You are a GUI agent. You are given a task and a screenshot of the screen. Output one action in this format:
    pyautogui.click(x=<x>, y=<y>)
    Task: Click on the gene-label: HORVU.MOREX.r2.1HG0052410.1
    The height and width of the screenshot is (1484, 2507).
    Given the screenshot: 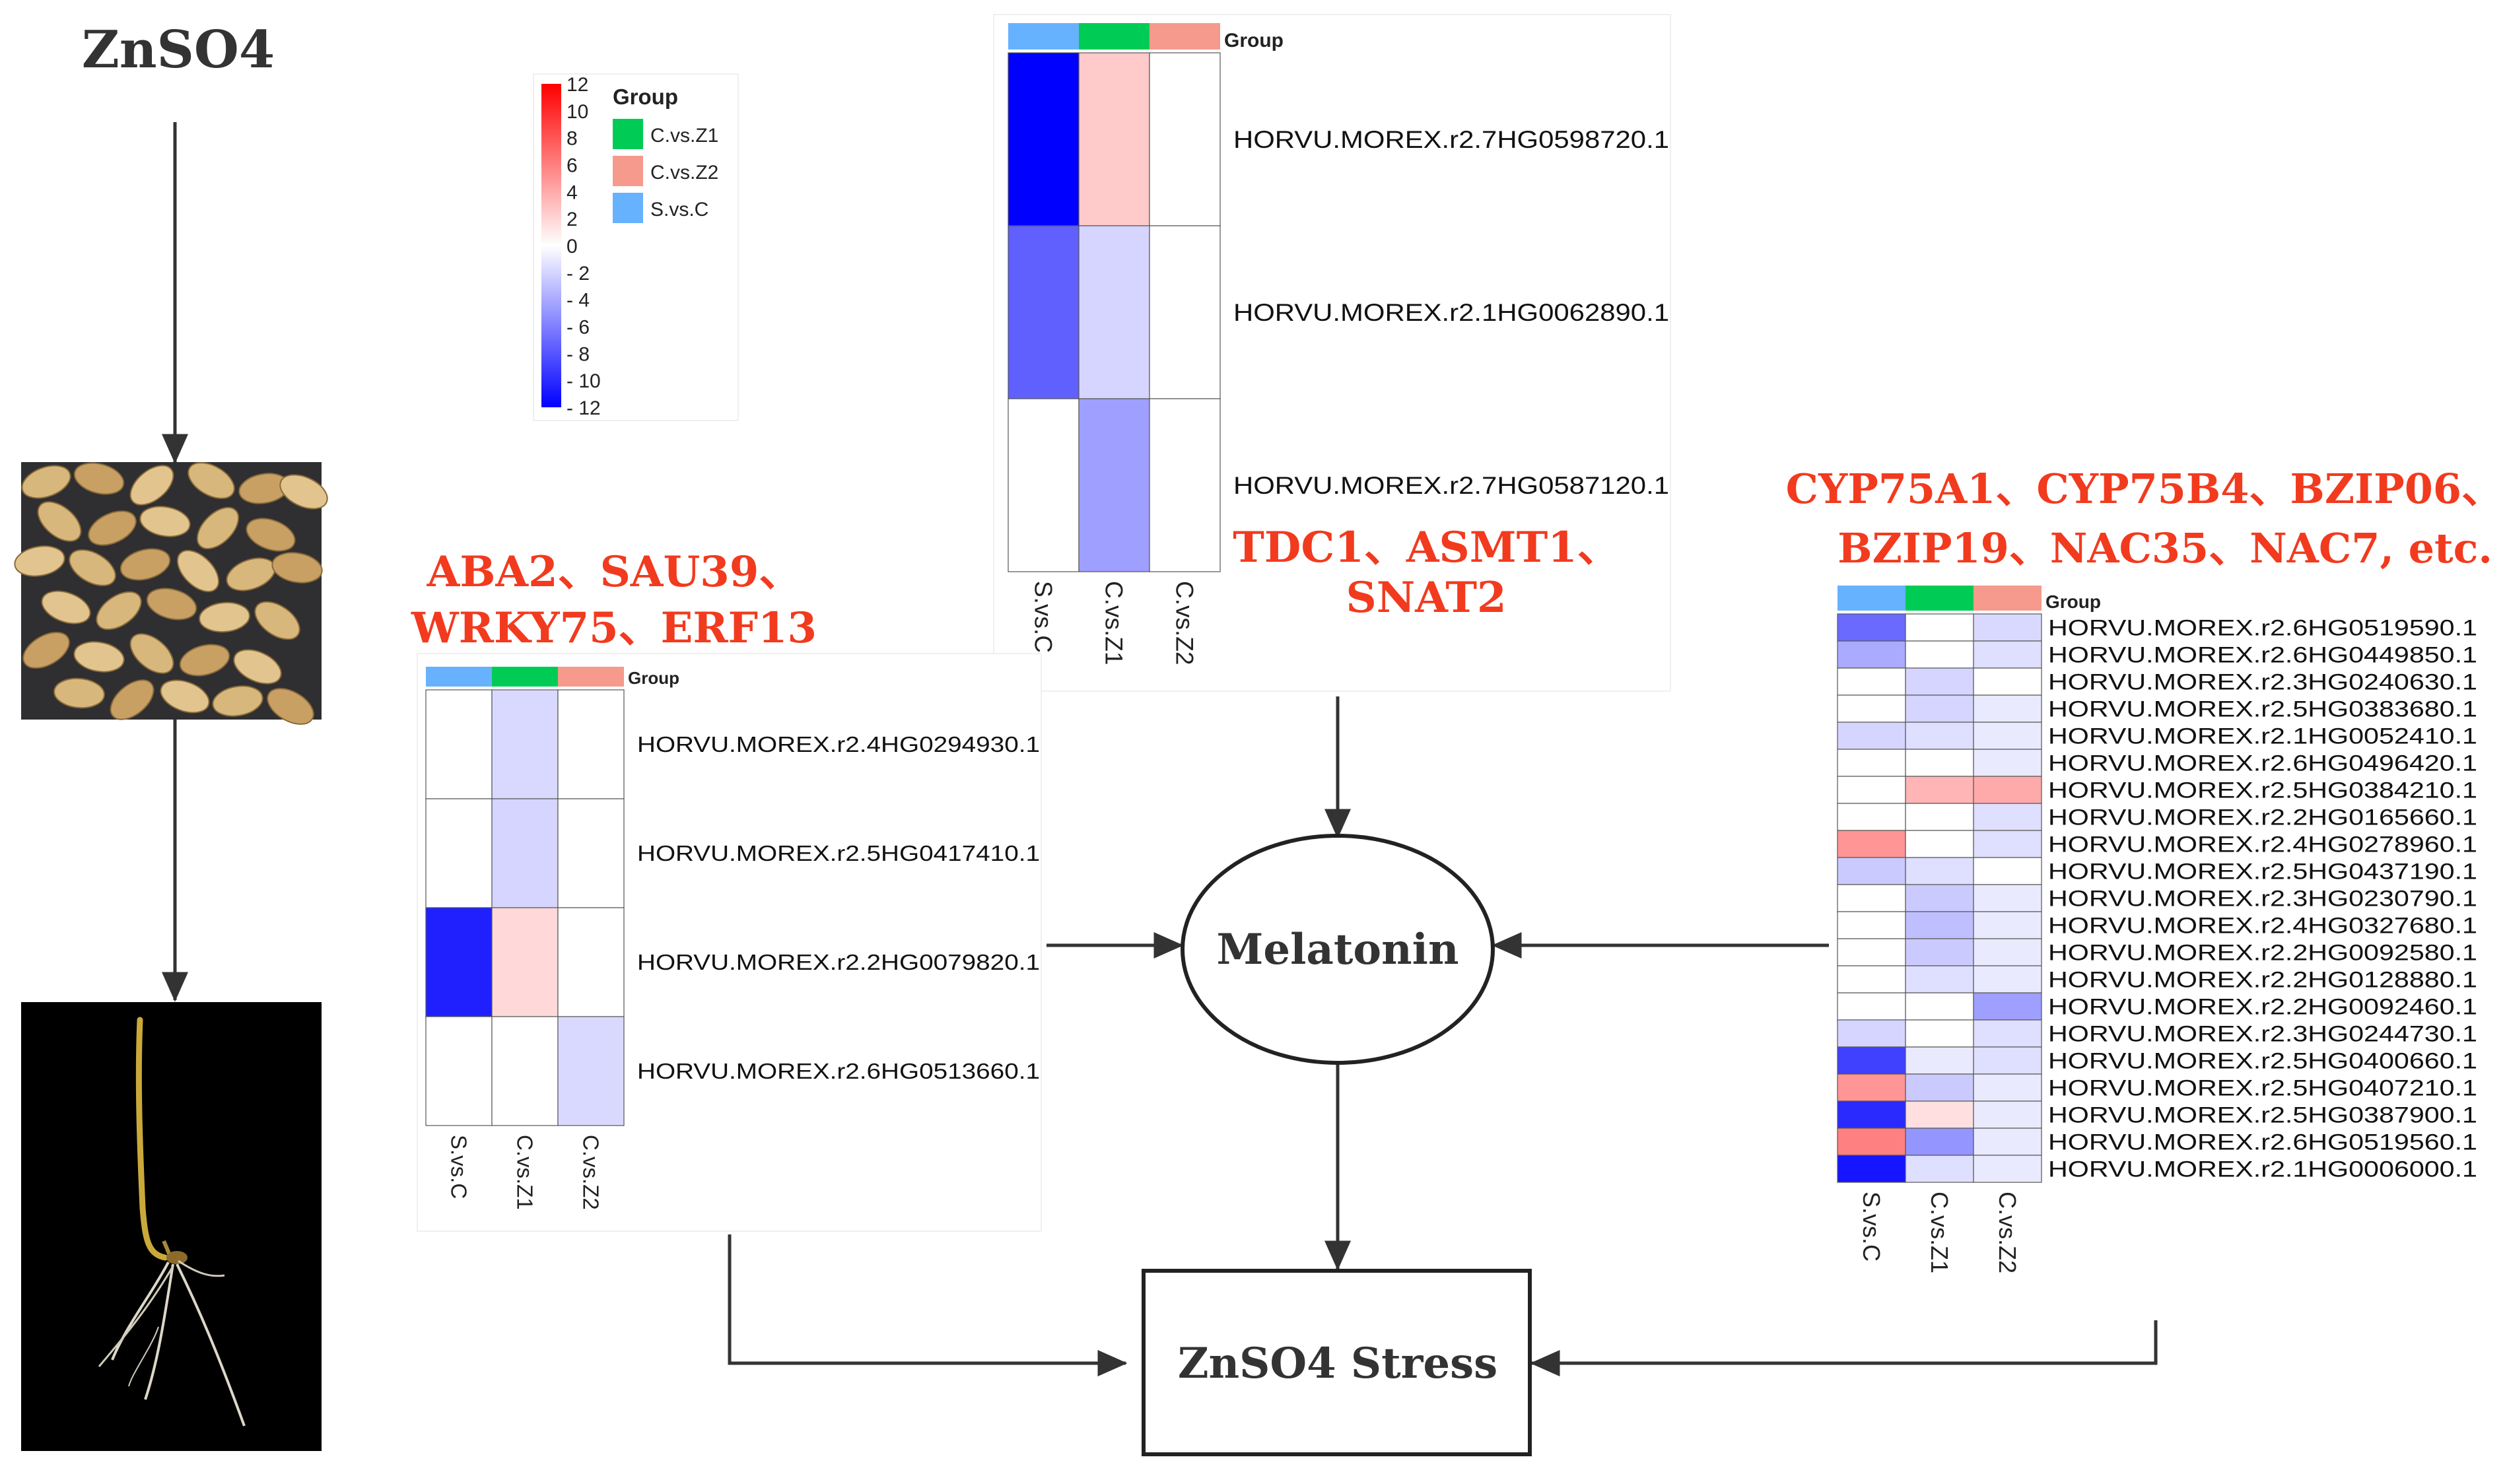 What is the action you would take?
    pyautogui.click(x=2262, y=736)
    